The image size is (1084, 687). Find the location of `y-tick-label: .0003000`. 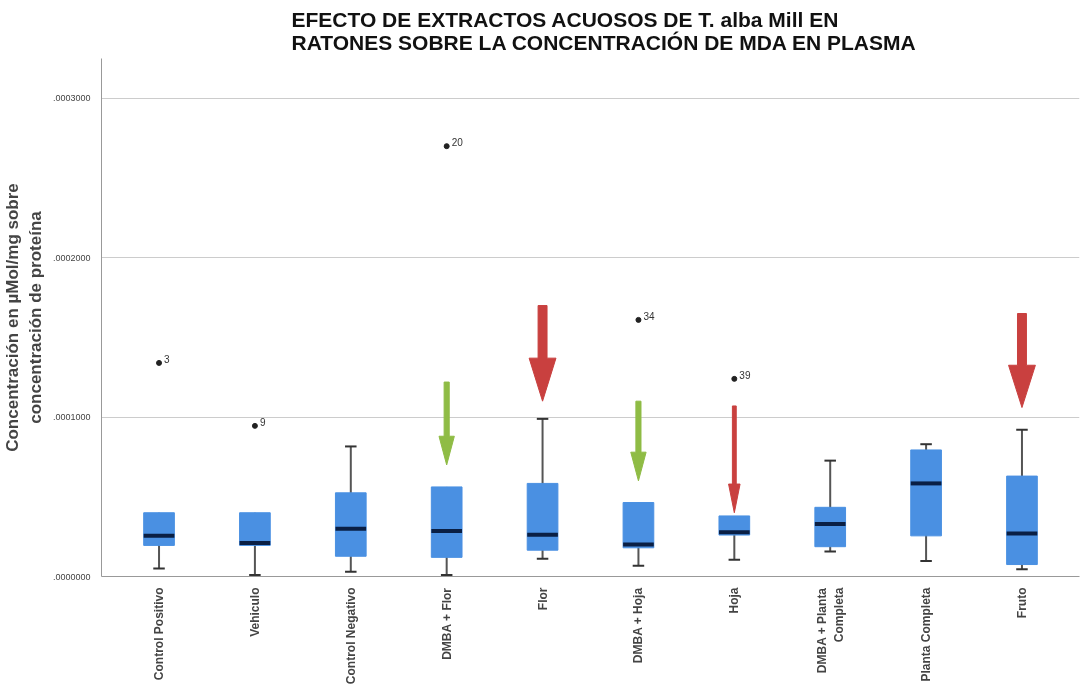

y-tick-label: .0003000 is located at coordinates (71, 98).